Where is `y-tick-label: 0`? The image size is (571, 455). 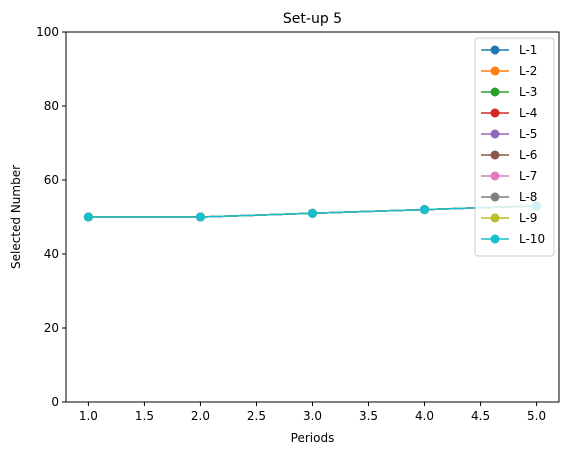 y-tick-label: 0 is located at coordinates (55, 402).